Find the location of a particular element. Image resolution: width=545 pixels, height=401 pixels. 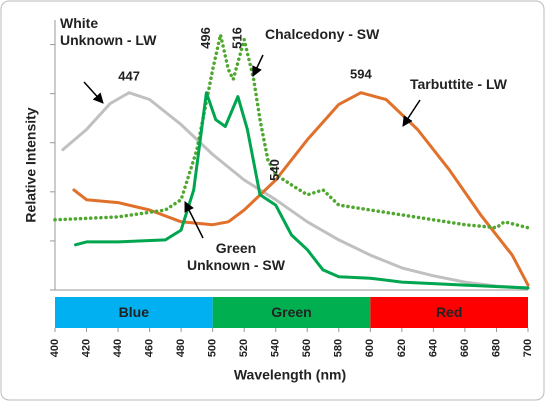

series-label: Green Unknown - SW is located at coordinates (236, 256).